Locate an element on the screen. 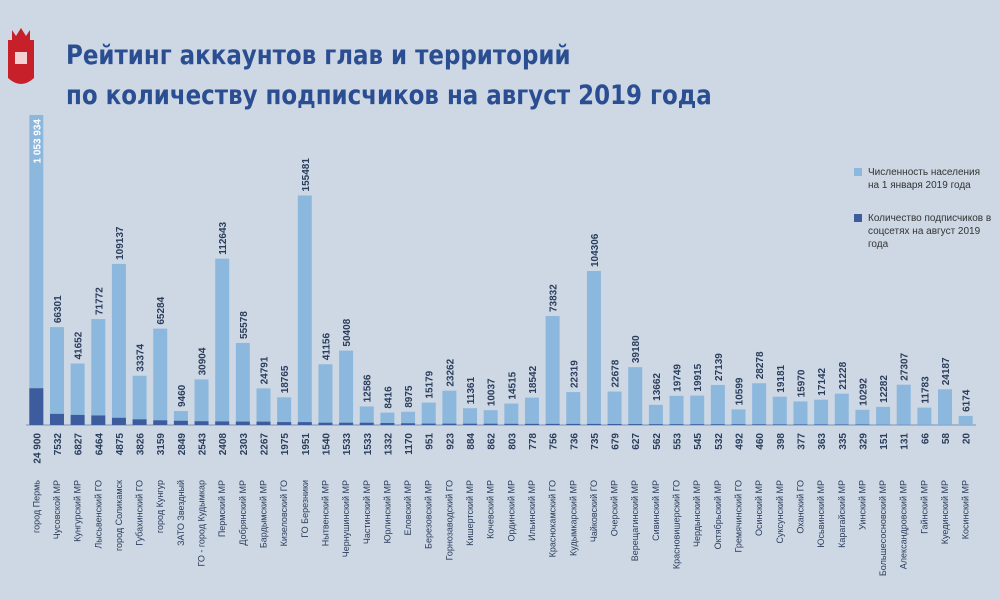 The width and height of the screenshot is (1000, 600). value-label: 335 is located at coordinates (843, 441).